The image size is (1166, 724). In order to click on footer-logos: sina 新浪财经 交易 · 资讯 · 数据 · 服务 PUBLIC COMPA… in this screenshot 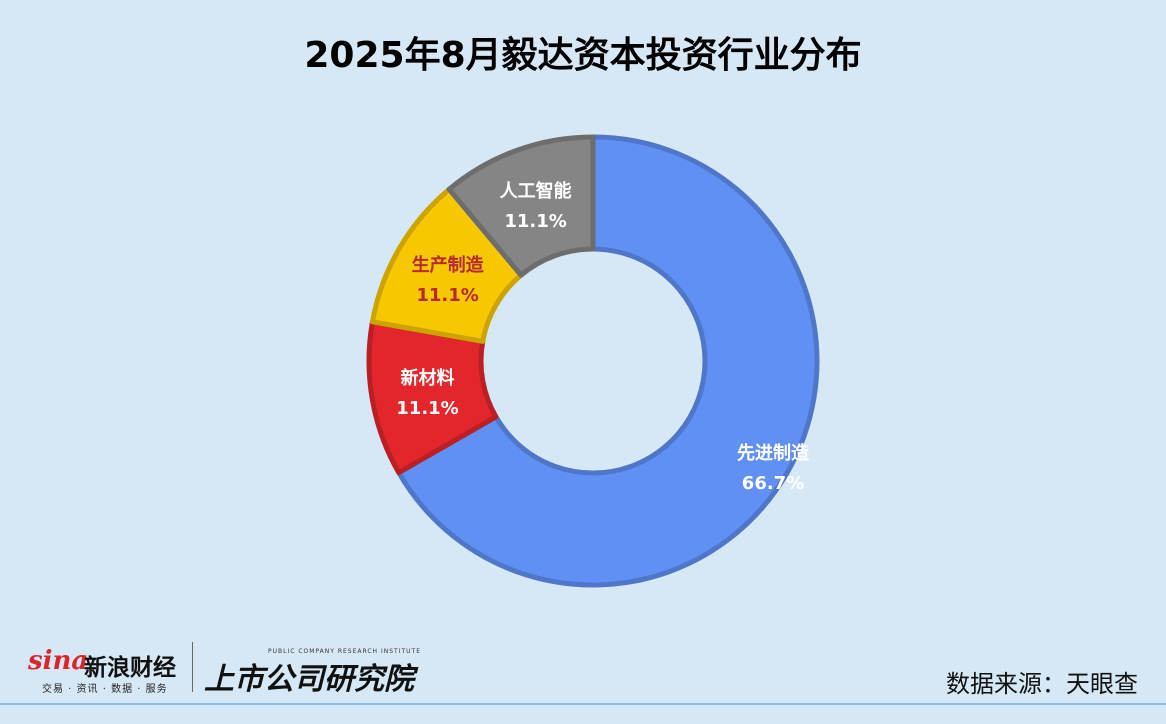, I will do `click(232, 668)`.